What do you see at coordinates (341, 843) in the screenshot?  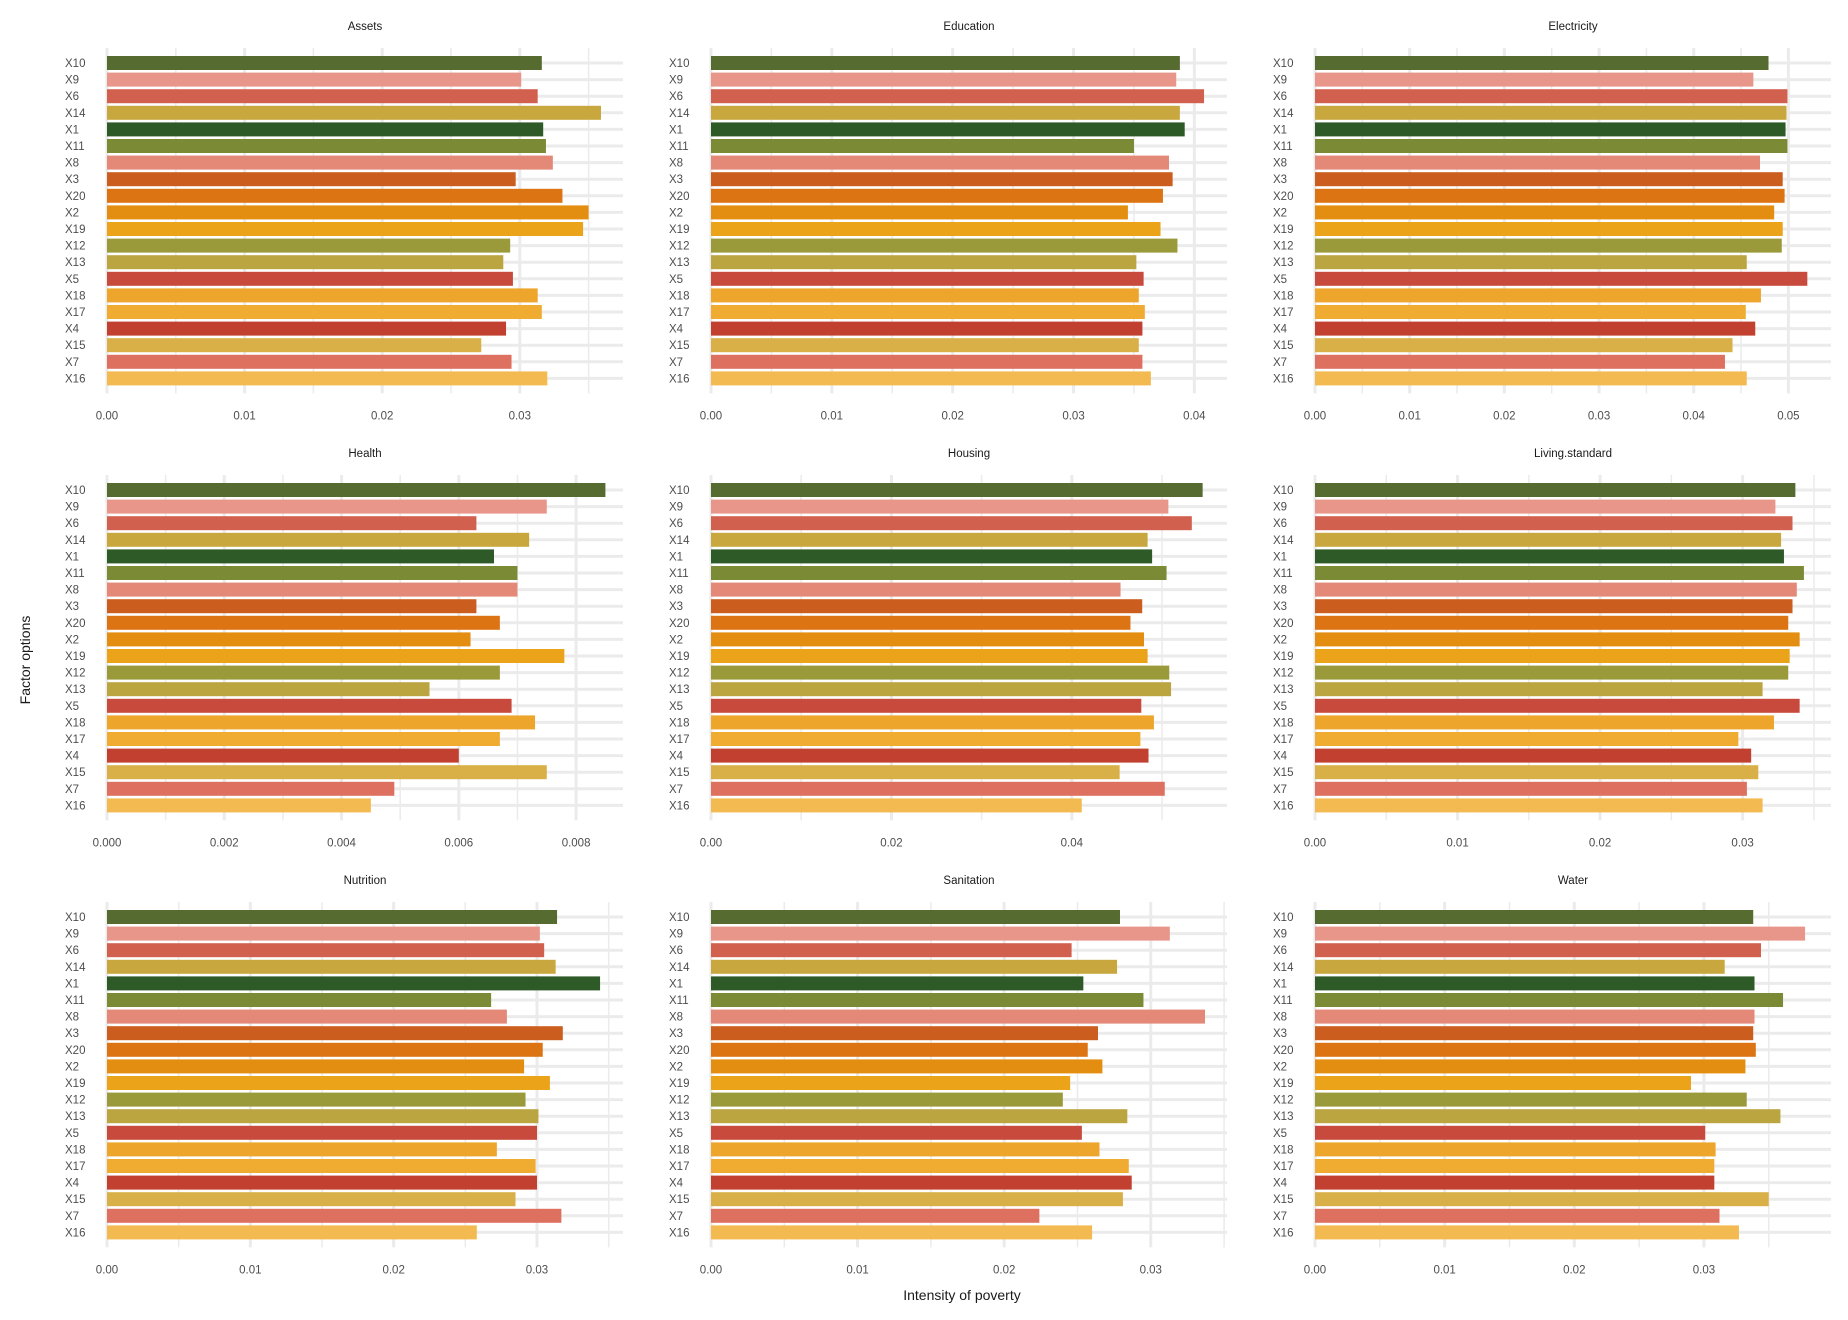 I see `x-tick-label: 0.004` at bounding box center [341, 843].